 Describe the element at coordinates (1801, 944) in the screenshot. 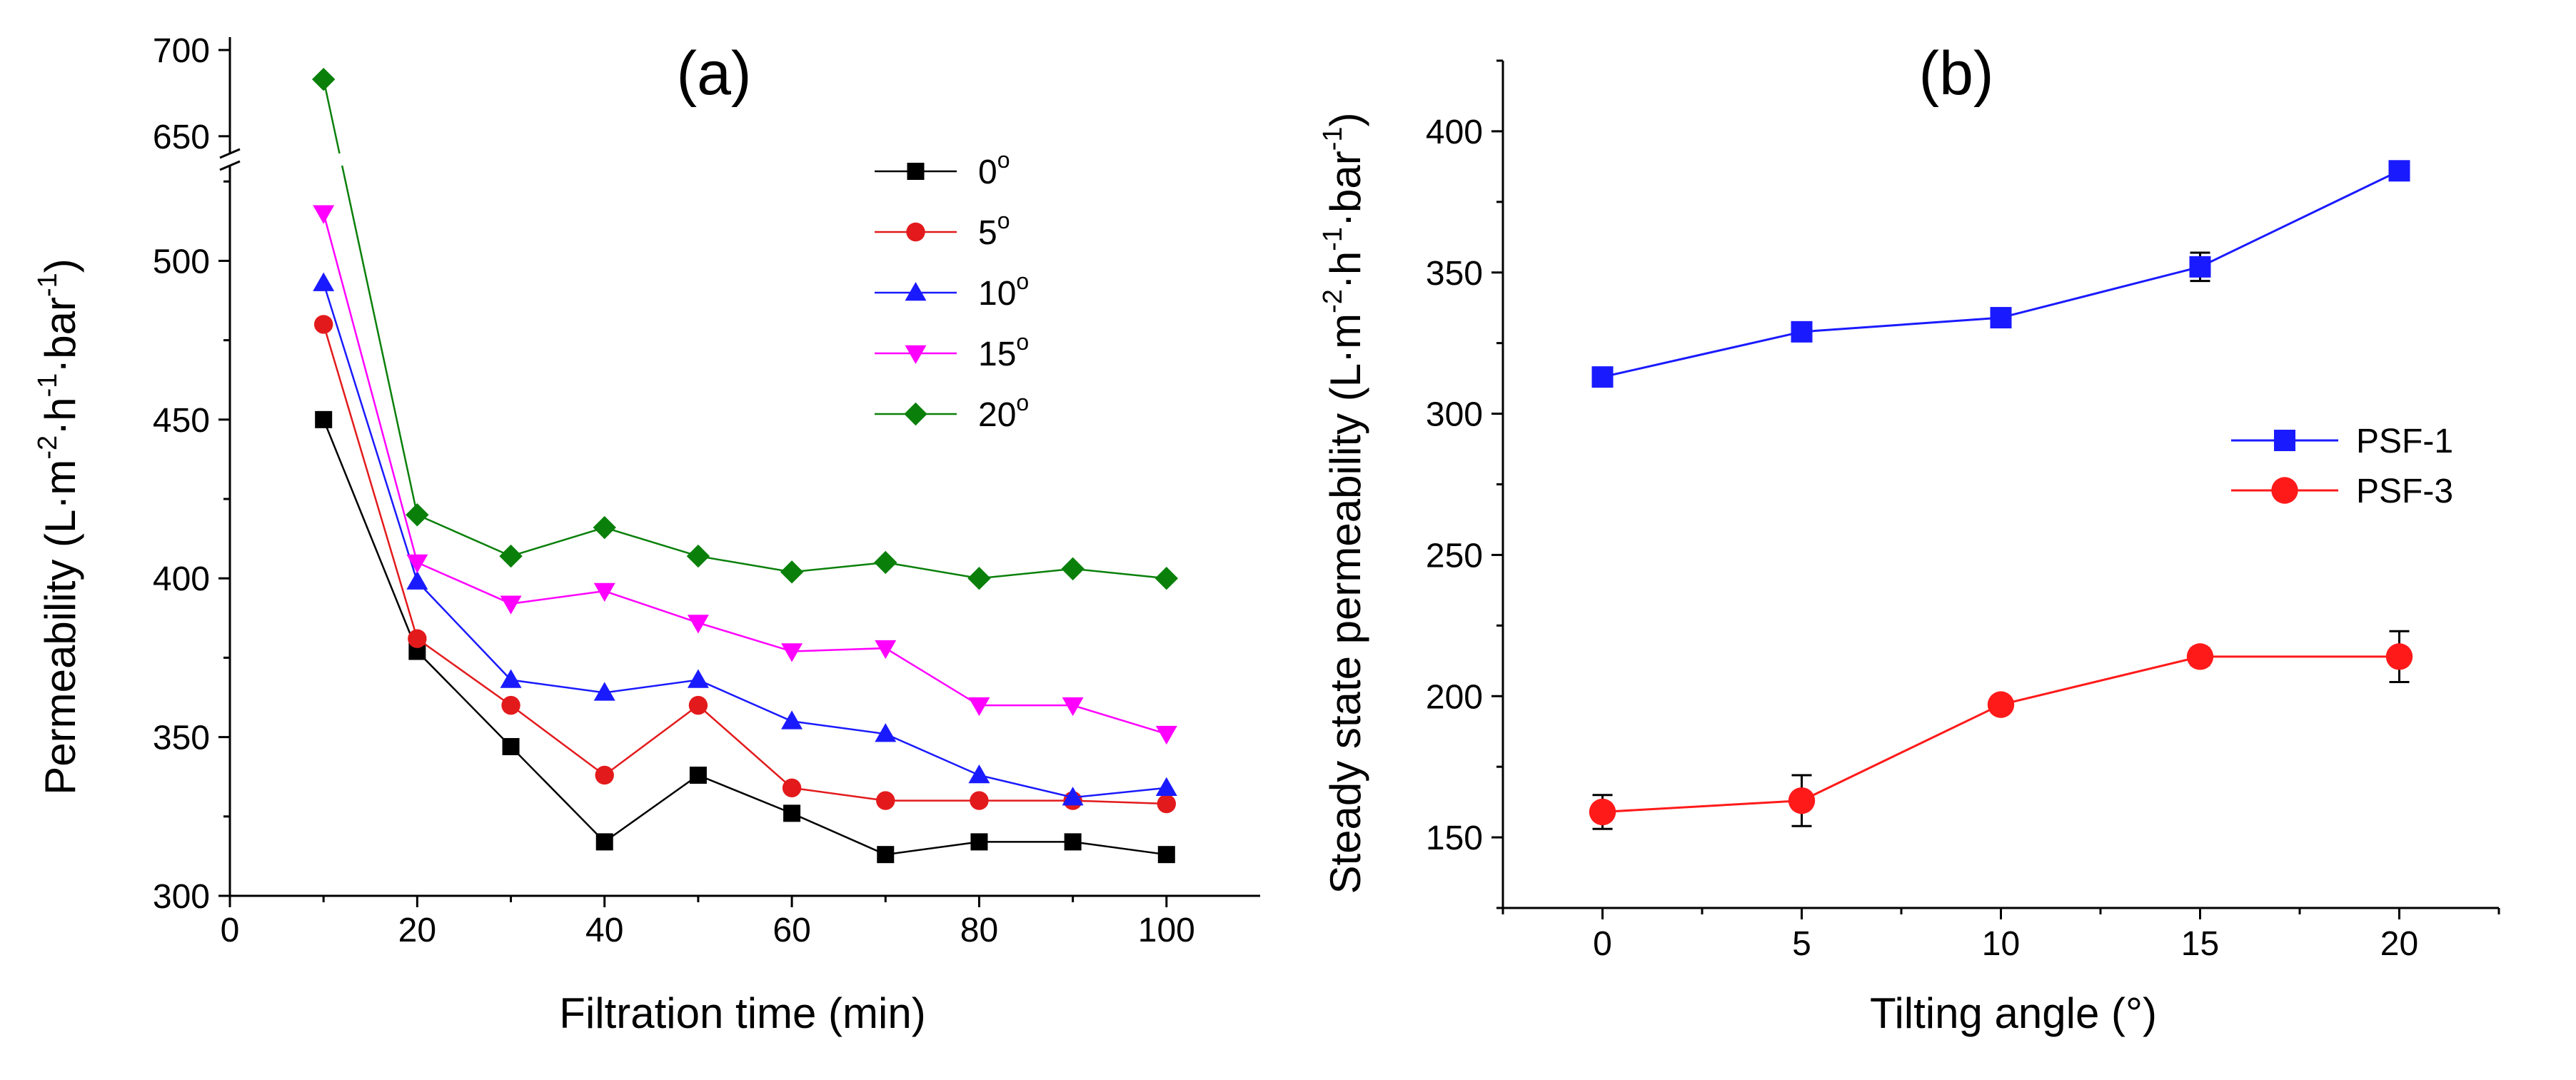

I see `x-tick-label: 5` at that location.